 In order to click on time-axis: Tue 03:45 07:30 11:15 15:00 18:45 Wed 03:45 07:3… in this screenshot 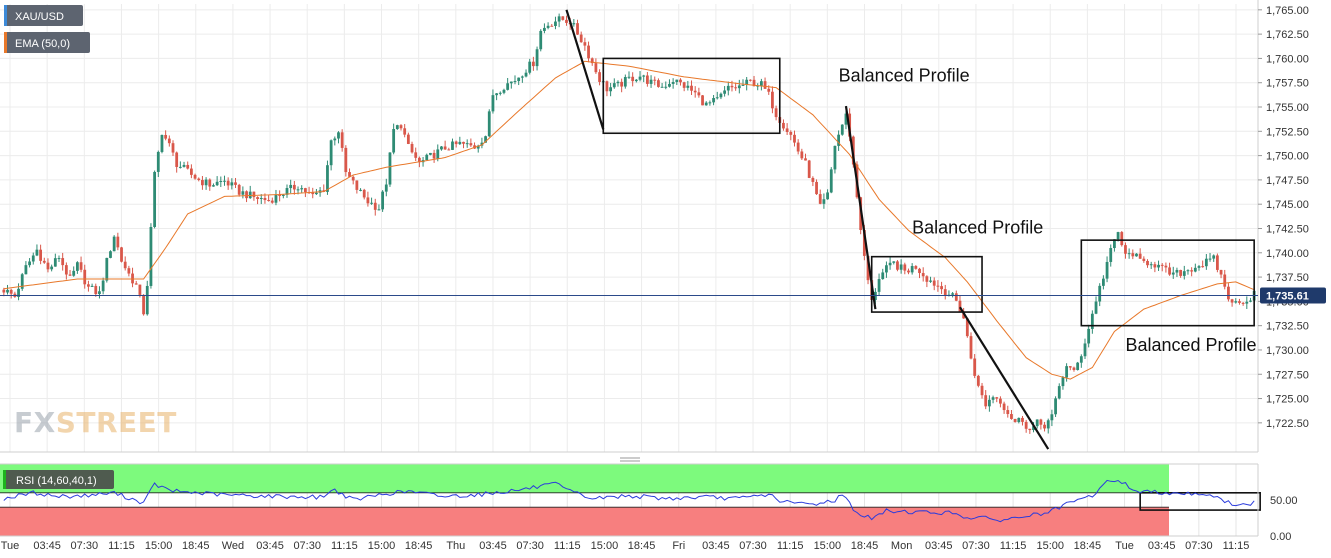, I will do `click(625, 546)`.